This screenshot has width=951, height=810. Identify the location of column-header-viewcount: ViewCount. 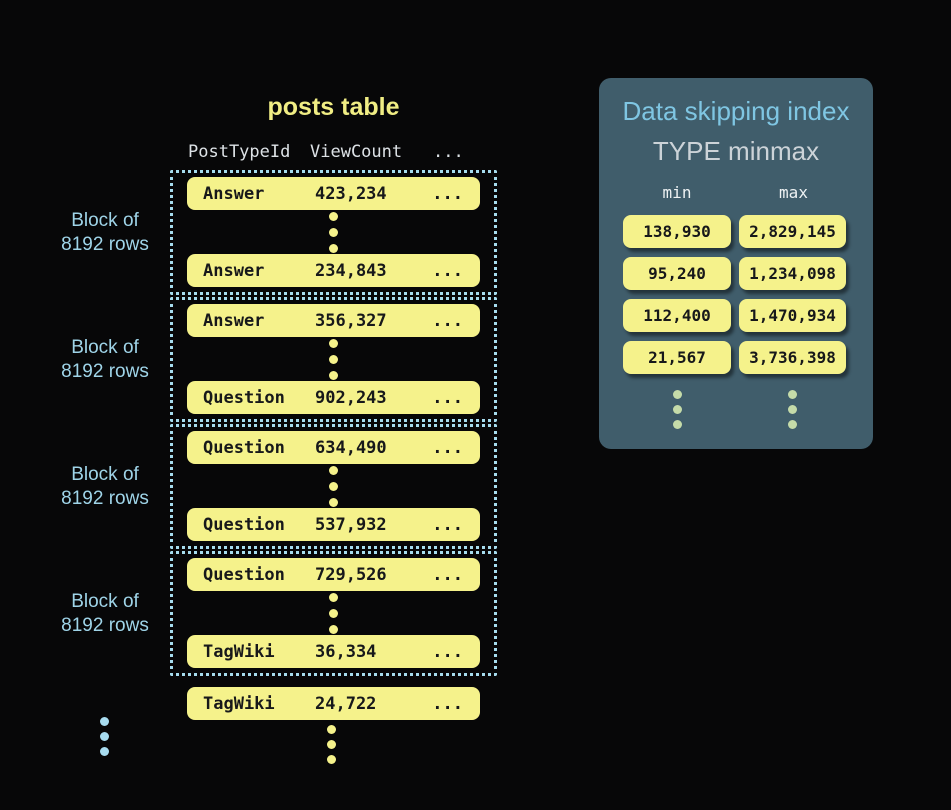
(356, 152).